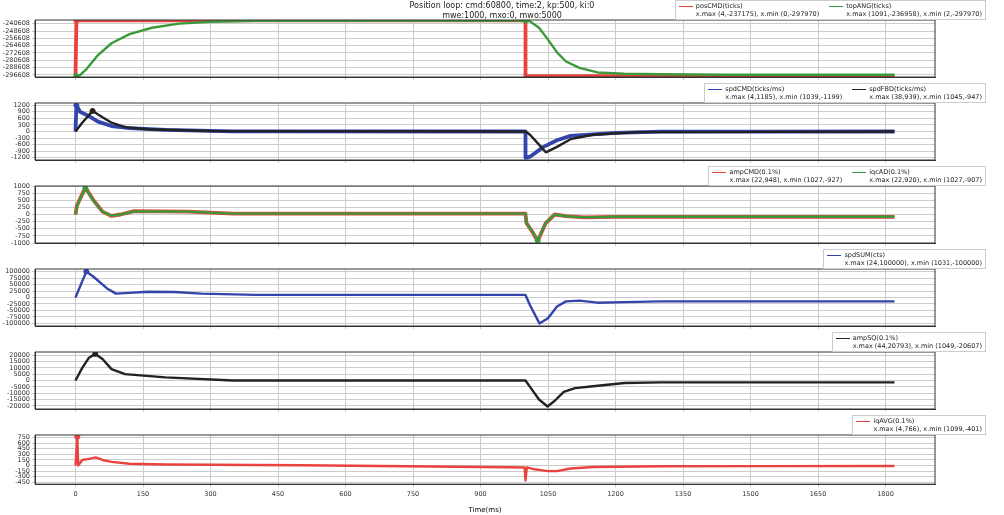 Image resolution: width=1004 pixels, height=515 pixels. Describe the element at coordinates (502, 15) in the screenshot. I see `chart-subtitle: mwe:1000, mxo:0, mwo:5000` at that location.